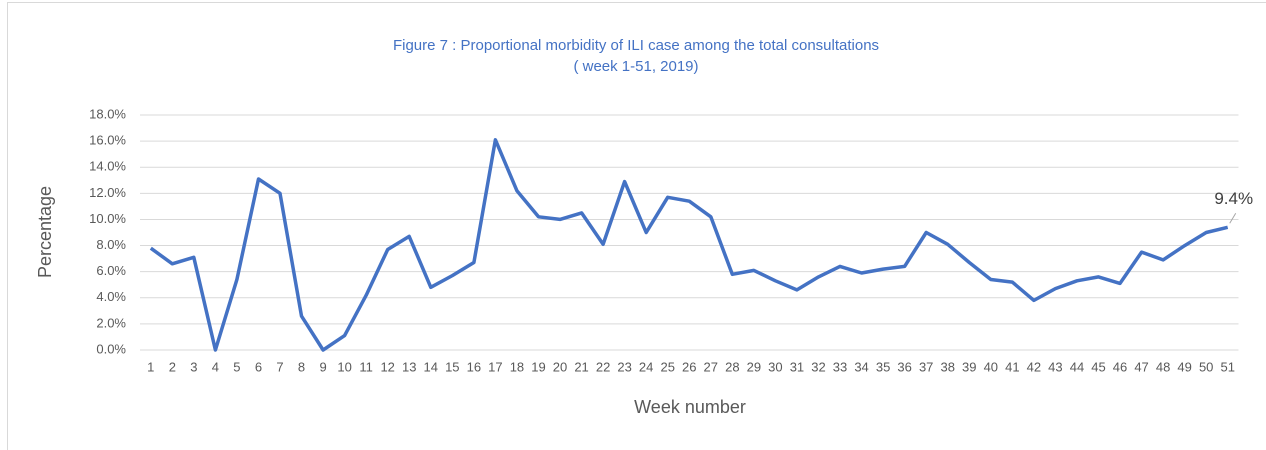 Image resolution: width=1266 pixels, height=450 pixels. I want to click on x-tick-label: 45, so click(1098, 366).